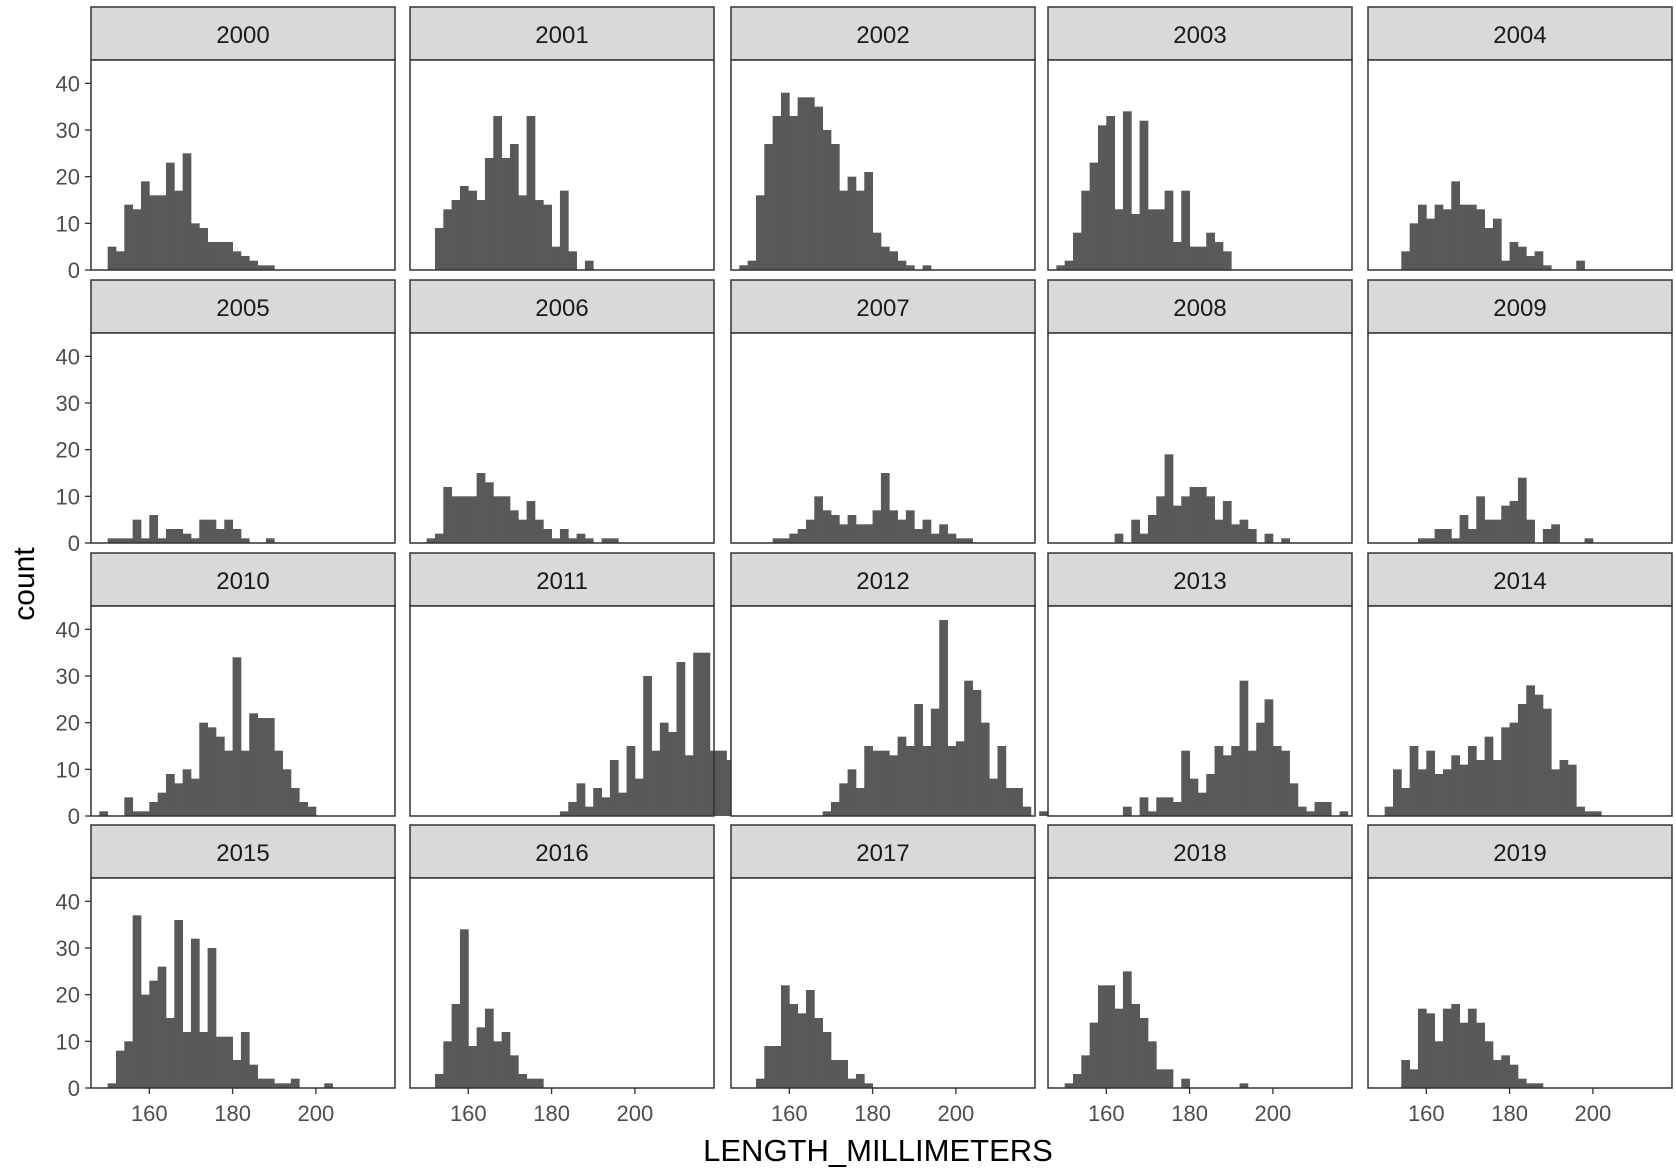 This screenshot has height=1168, width=1676. I want to click on facet-panel-2000: 2000 0 10 20 30 40, so click(226, 144).